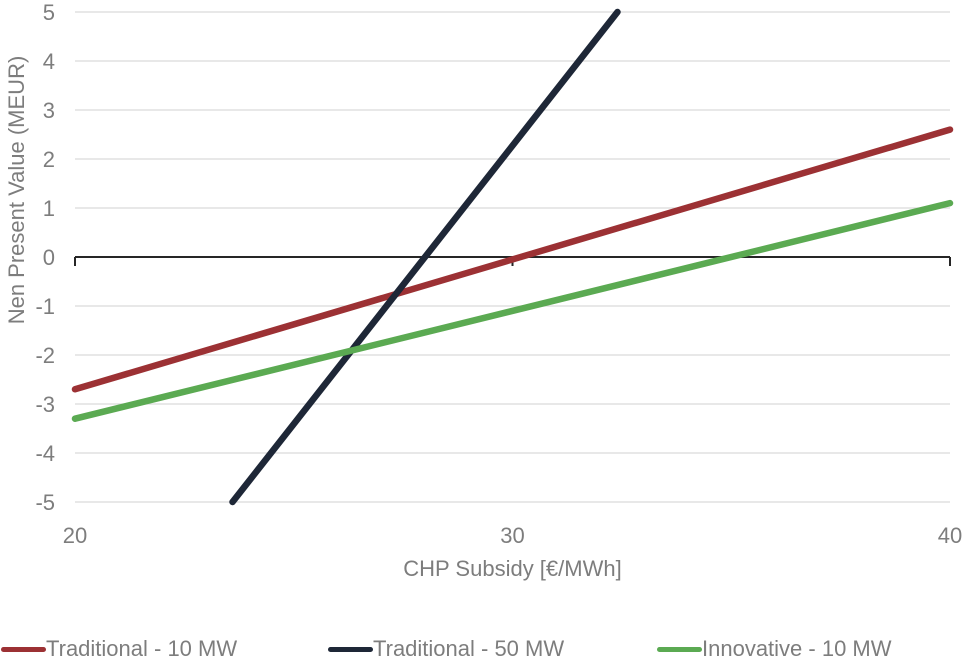 Image resolution: width=964 pixels, height=662 pixels. Describe the element at coordinates (49, 110) in the screenshot. I see `y-tick-label-3: 3` at that location.